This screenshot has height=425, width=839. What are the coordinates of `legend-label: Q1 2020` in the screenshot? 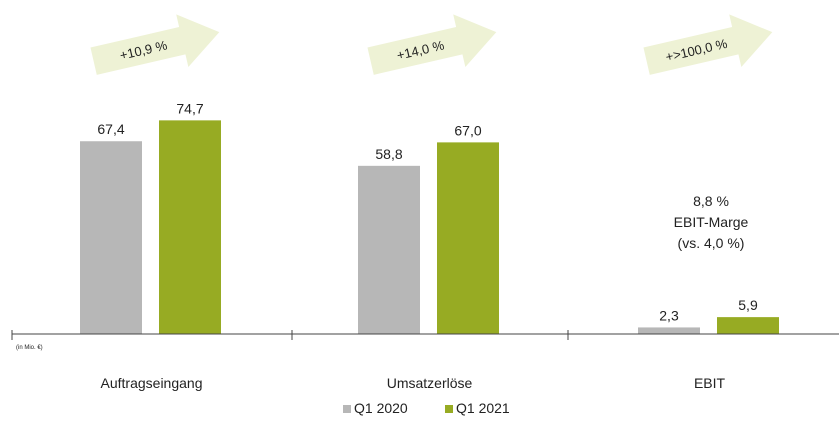 It's located at (381, 408).